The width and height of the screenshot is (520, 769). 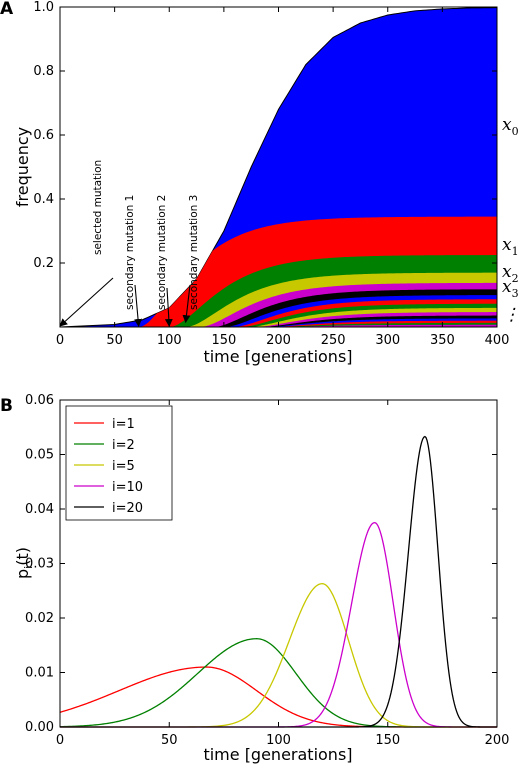 I want to click on y-tick-label: 0.2, so click(x=43, y=263).